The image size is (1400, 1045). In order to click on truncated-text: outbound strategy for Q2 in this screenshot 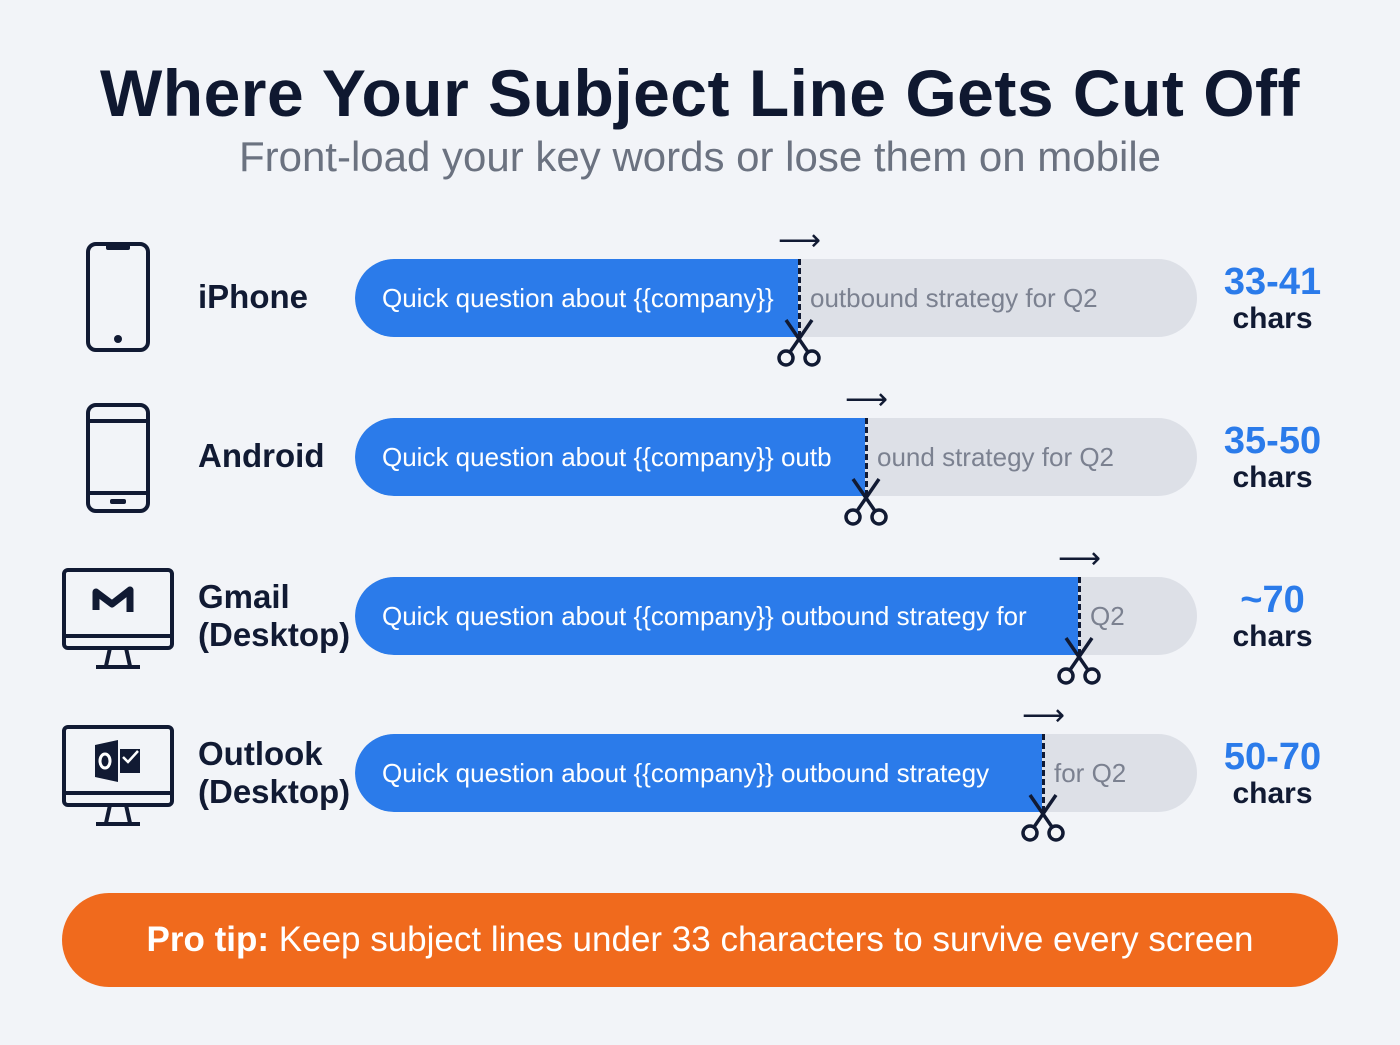, I will do `click(954, 298)`.